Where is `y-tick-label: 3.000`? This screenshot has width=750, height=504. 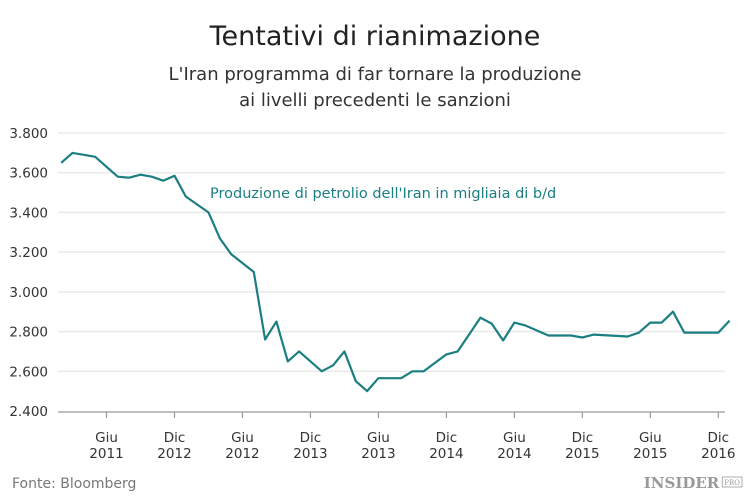
y-tick-label: 3.000 is located at coordinates (28, 293).